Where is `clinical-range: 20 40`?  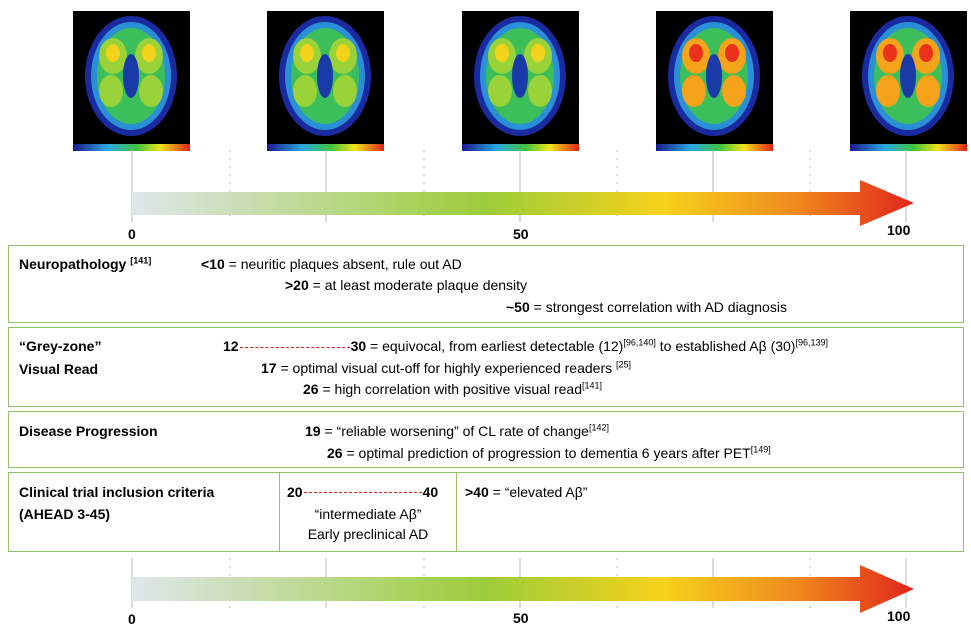 clinical-range: 20 40 is located at coordinates (363, 491).